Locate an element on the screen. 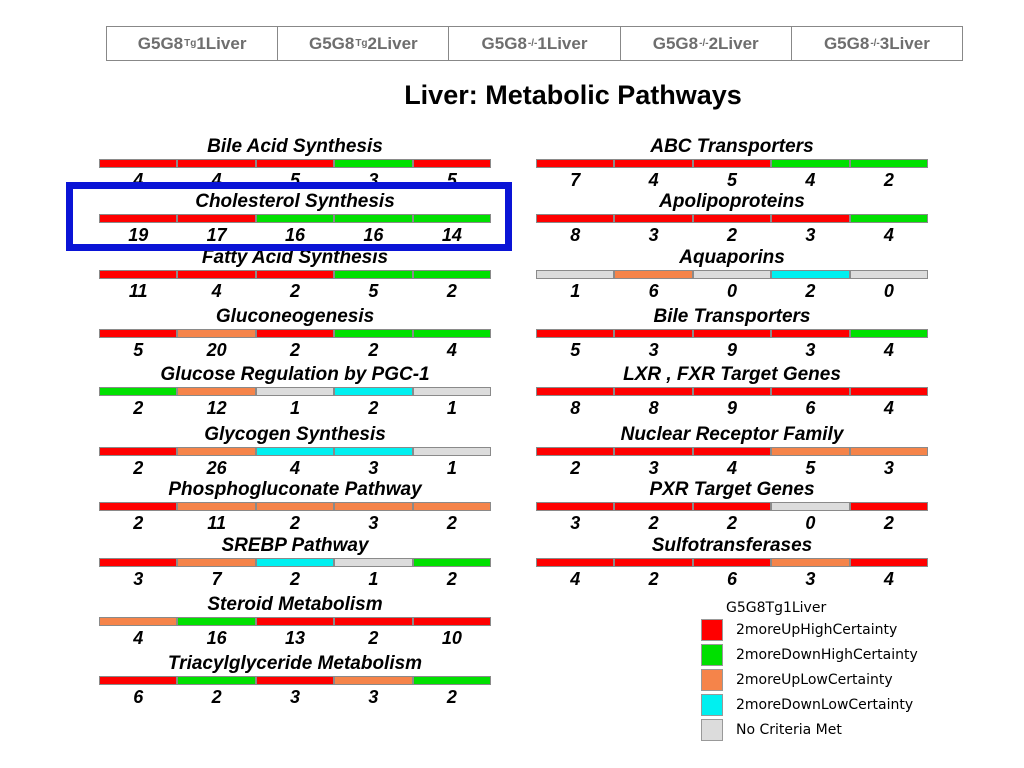 The image size is (1024, 768). header-col-3-rest: 2Liver is located at coordinates (733, 43).